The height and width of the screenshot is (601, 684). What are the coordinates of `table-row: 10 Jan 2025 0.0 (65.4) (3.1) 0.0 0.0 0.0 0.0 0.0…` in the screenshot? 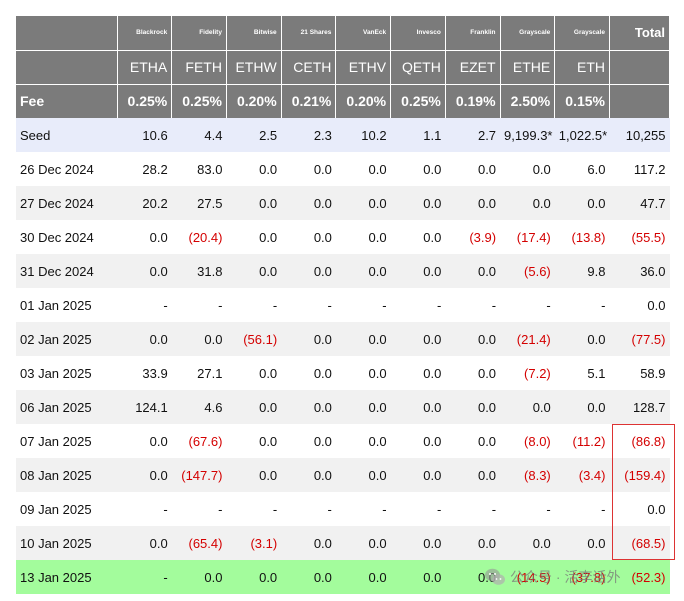 It's located at (343, 543).